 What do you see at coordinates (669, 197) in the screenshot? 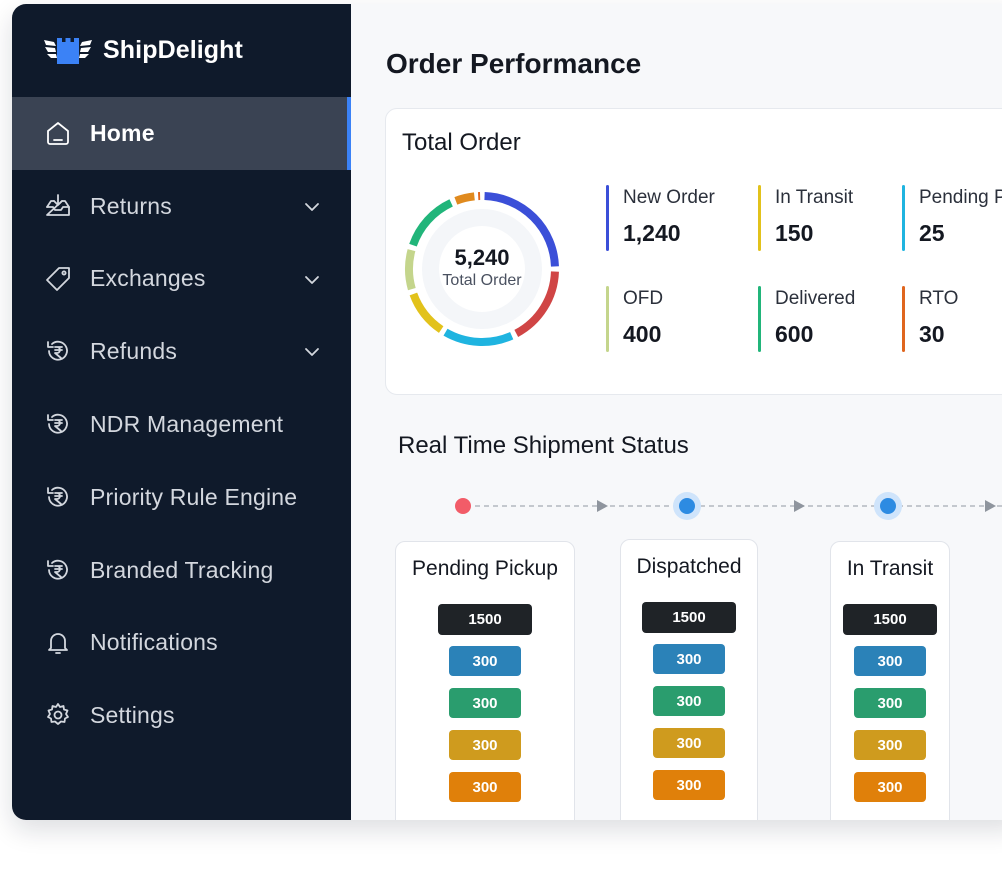
I see `stat-label: New Order` at bounding box center [669, 197].